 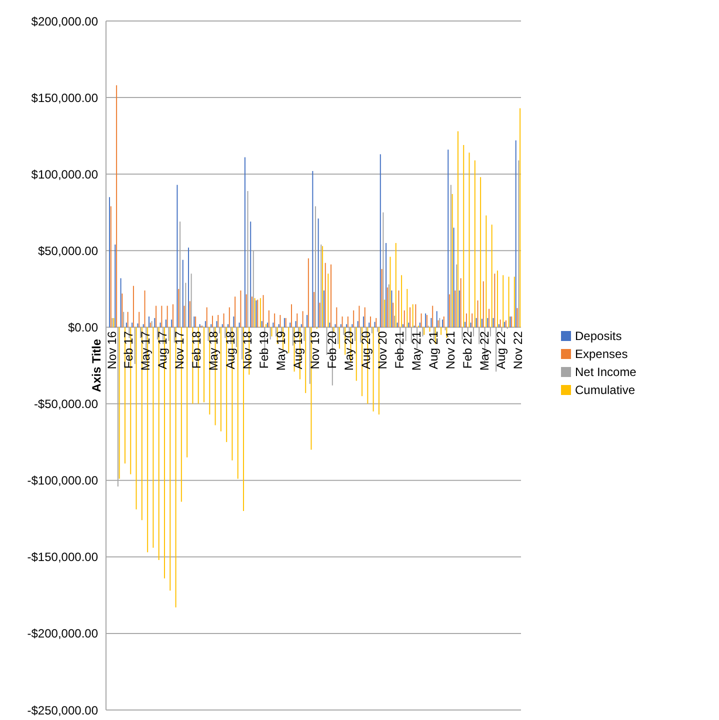 What do you see at coordinates (315, 350) in the screenshot?
I see `x-tick-label: Nov 19` at bounding box center [315, 350].